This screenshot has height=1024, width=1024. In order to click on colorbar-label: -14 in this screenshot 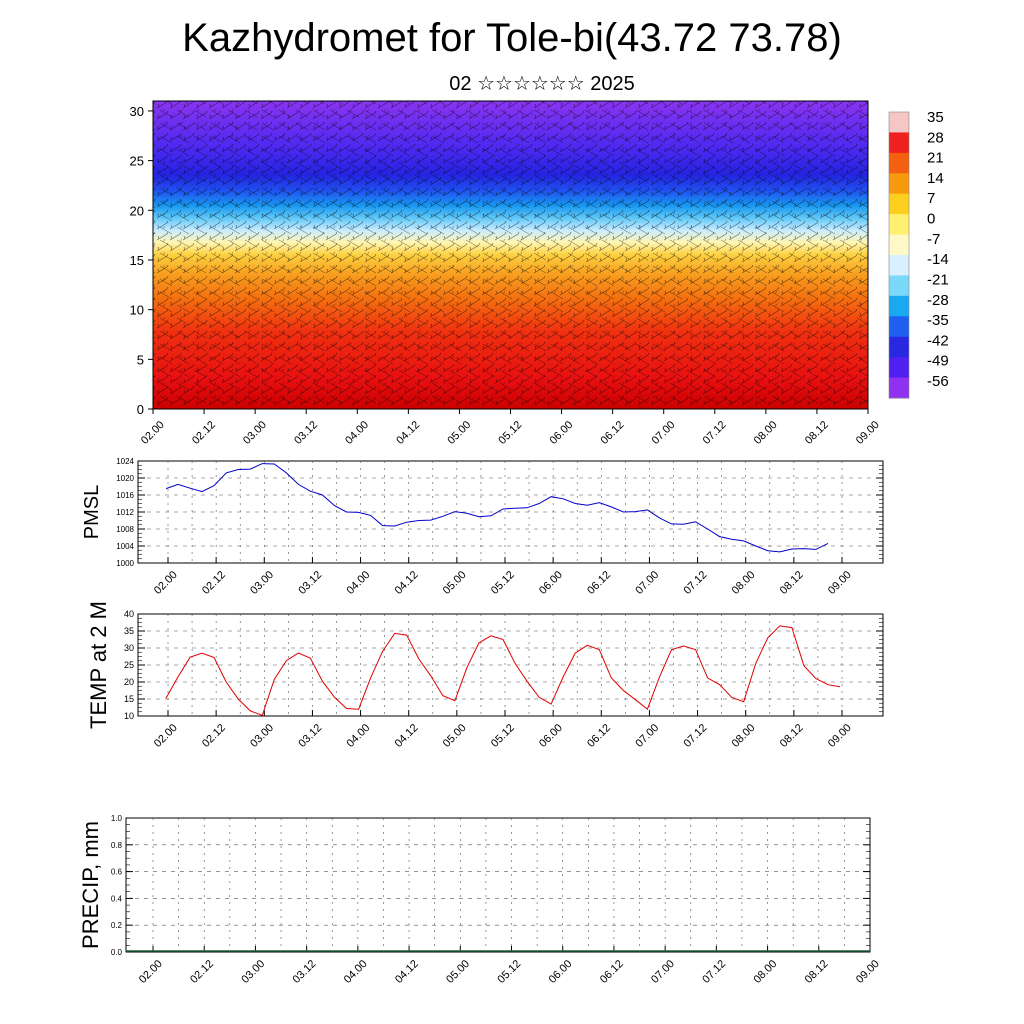, I will do `click(938, 259)`.